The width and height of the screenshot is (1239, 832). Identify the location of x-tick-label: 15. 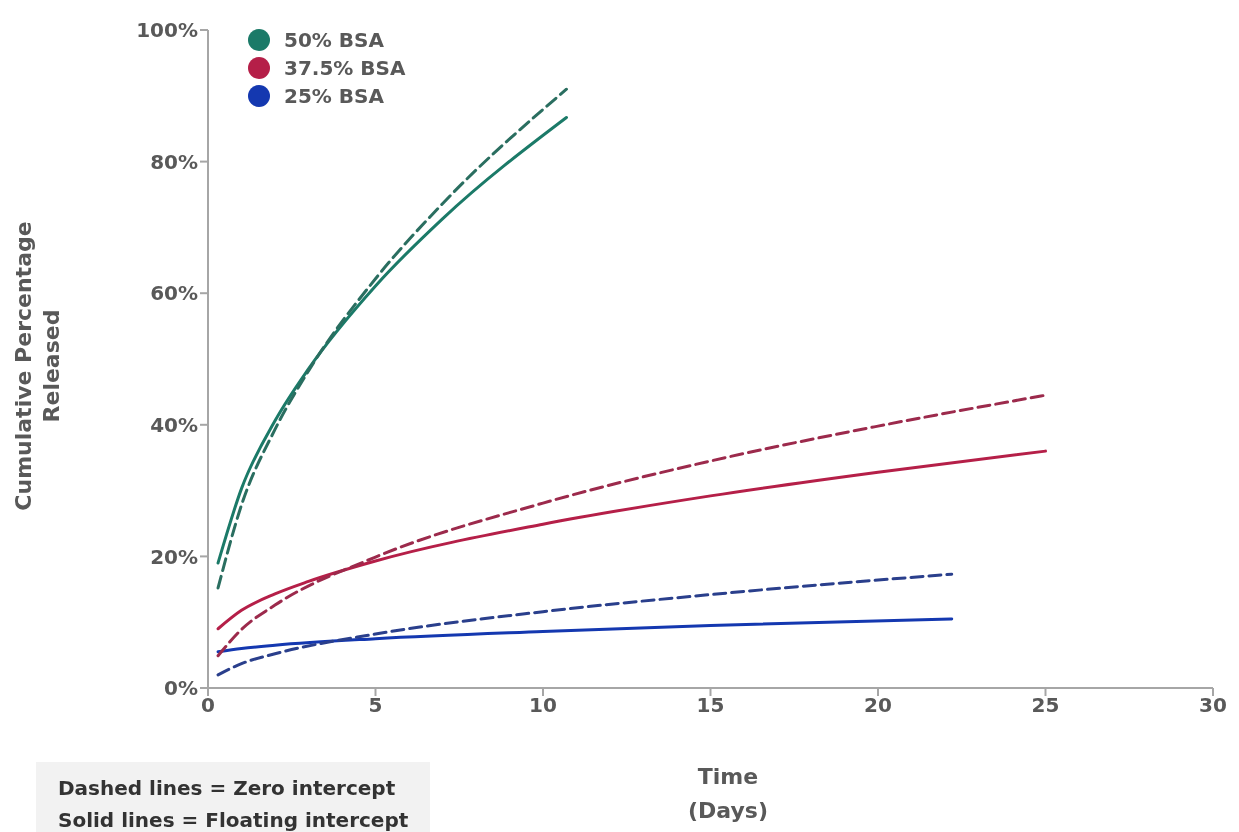
(710, 705).